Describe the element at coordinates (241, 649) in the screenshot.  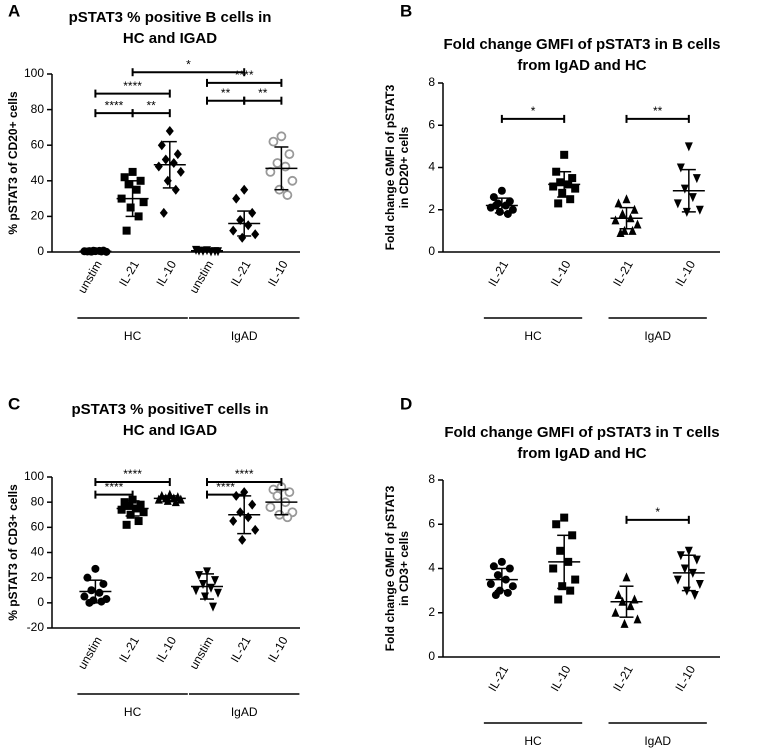
I see `x-tick-label: IL-21` at that location.